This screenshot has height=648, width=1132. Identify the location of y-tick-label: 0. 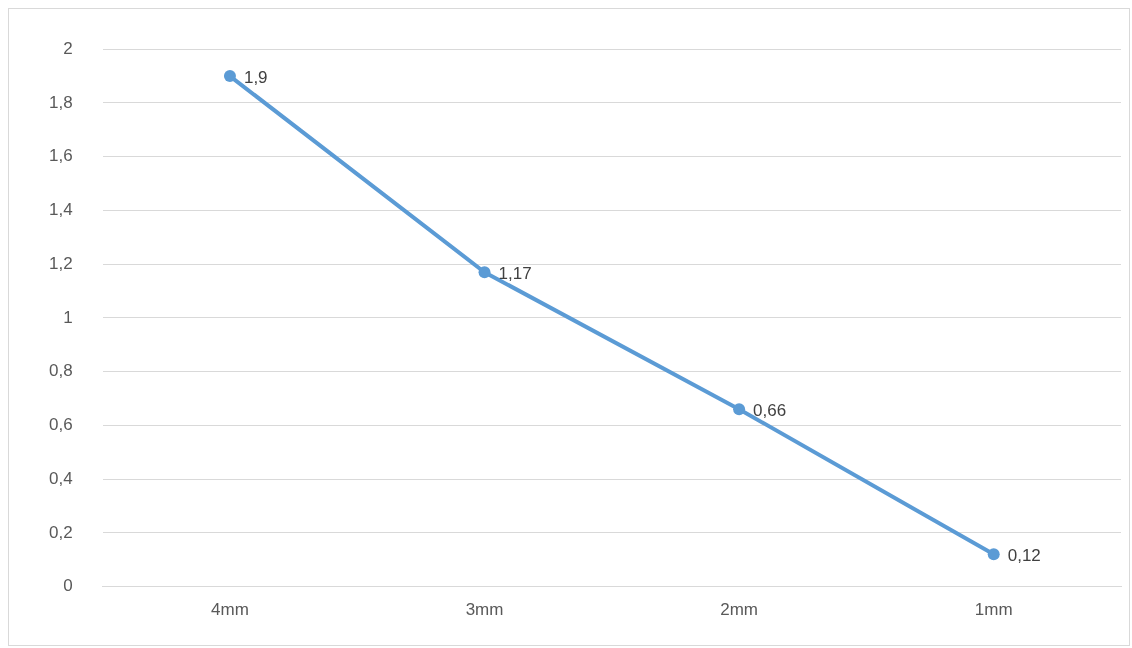
(68, 586).